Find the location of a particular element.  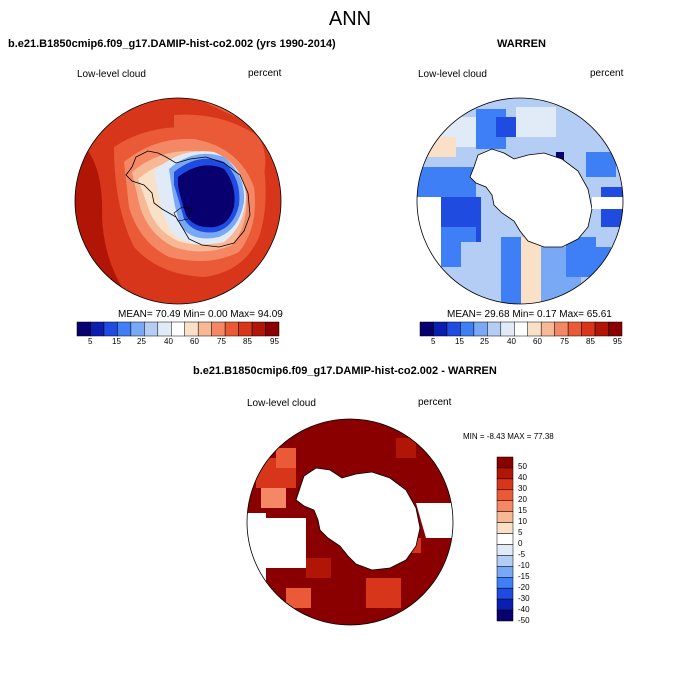

colorbar-tick: 20 is located at coordinates (522, 499).